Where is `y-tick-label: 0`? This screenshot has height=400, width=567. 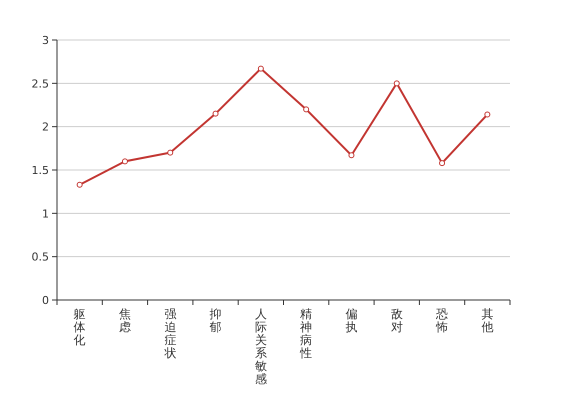 y-tick-label: 0 is located at coordinates (45, 300).